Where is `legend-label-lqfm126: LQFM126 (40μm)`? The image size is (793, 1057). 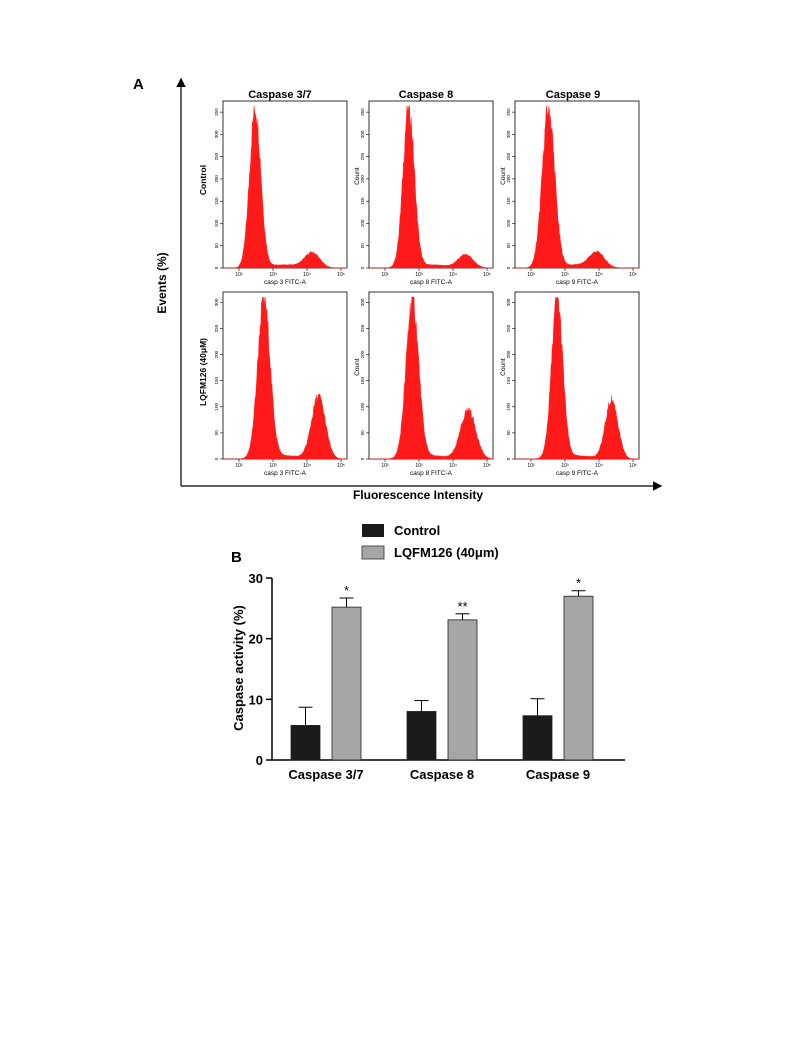 legend-label-lqfm126: LQFM126 (40μm) is located at coordinates (446, 552).